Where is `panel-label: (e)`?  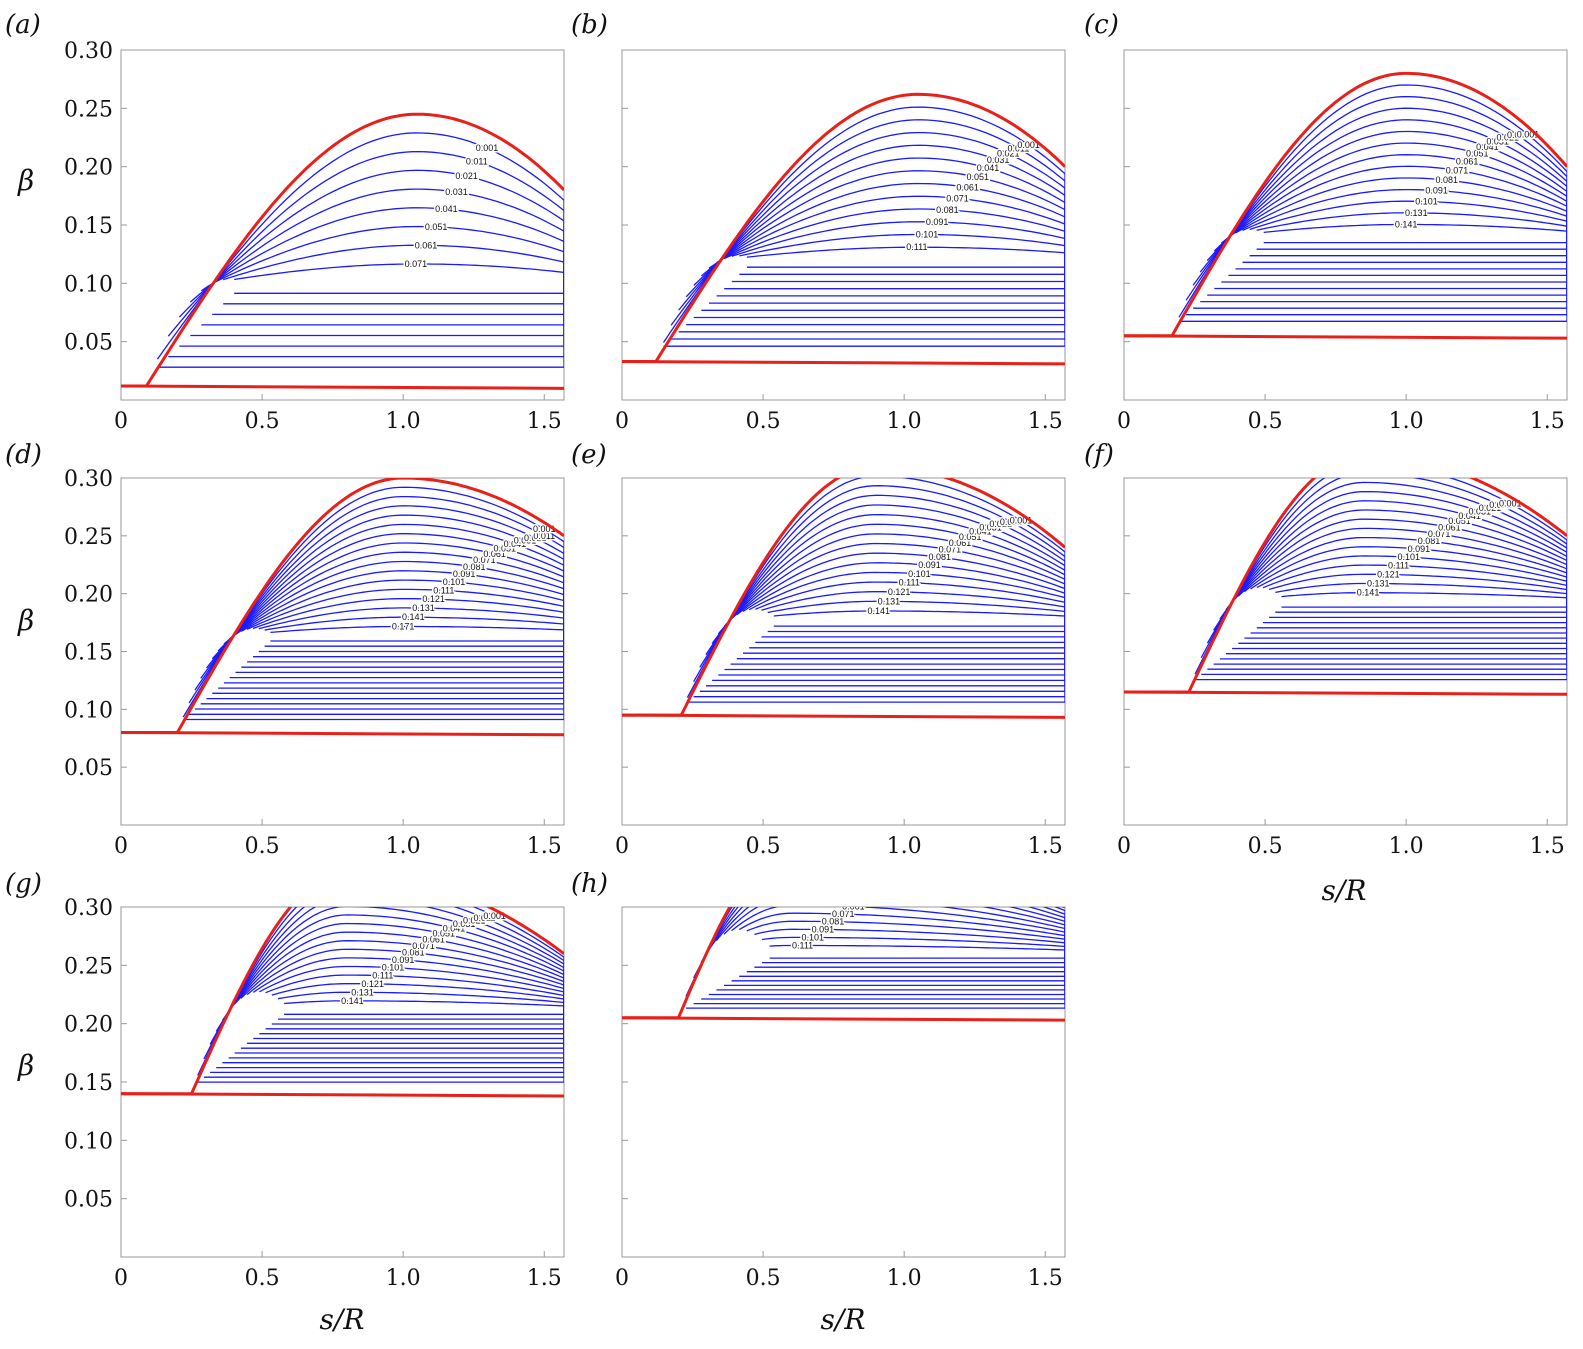
panel-label: (e) is located at coordinates (589, 455).